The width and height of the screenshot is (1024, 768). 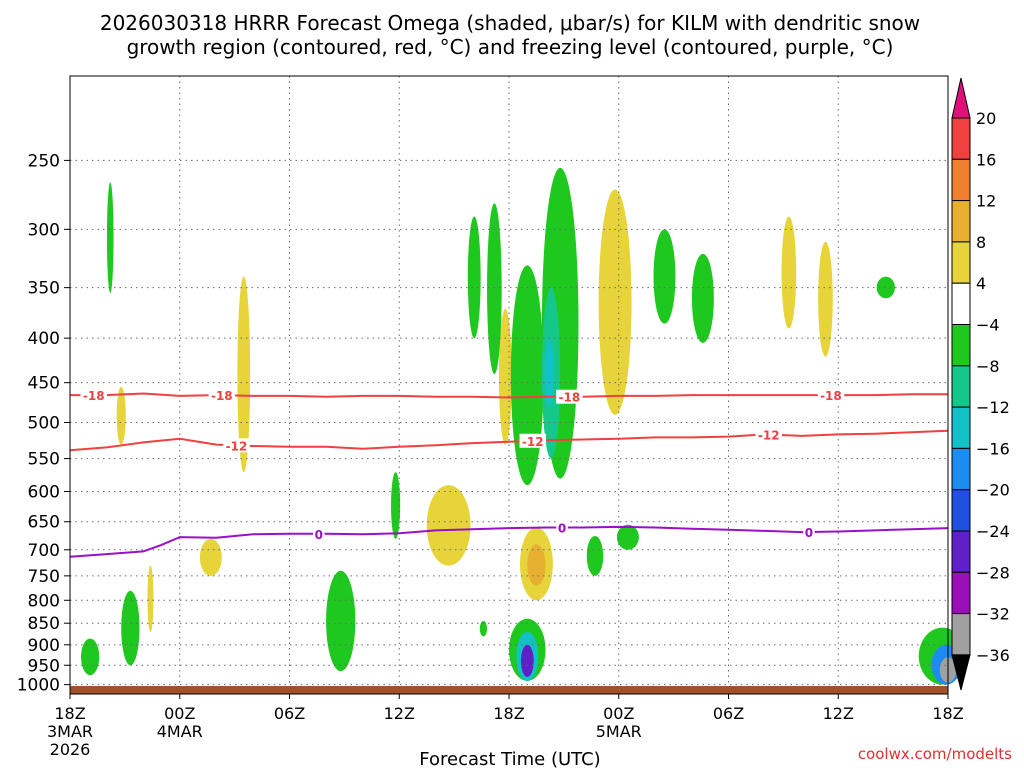 What do you see at coordinates (988, 325) in the screenshot?
I see `colorbar-label: −4` at bounding box center [988, 325].